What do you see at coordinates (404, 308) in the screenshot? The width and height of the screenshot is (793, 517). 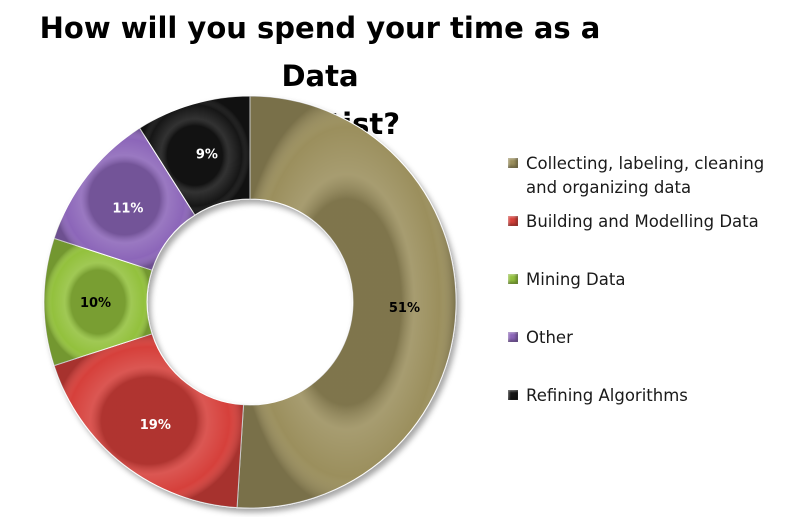 I see `data-label-collecting: 51%` at bounding box center [404, 308].